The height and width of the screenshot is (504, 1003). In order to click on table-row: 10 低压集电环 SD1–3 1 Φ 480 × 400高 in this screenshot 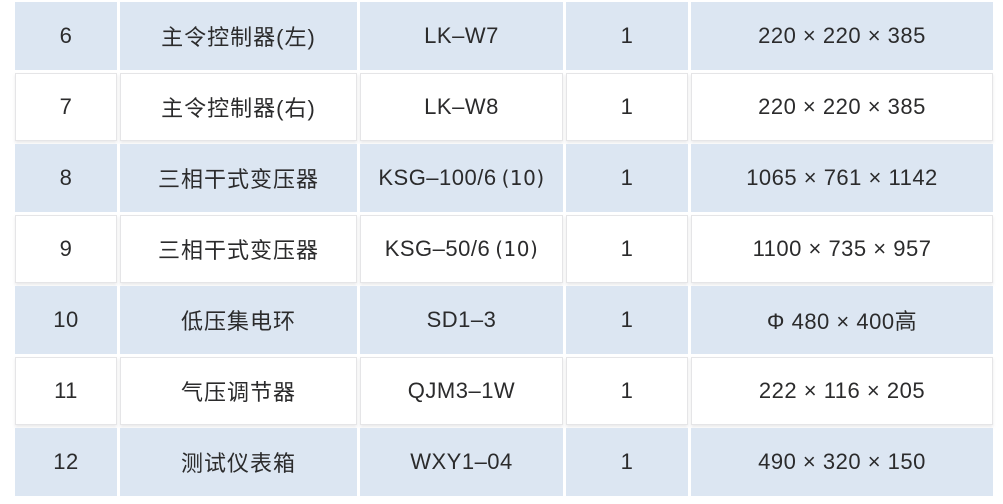, I will do `click(504, 320)`.